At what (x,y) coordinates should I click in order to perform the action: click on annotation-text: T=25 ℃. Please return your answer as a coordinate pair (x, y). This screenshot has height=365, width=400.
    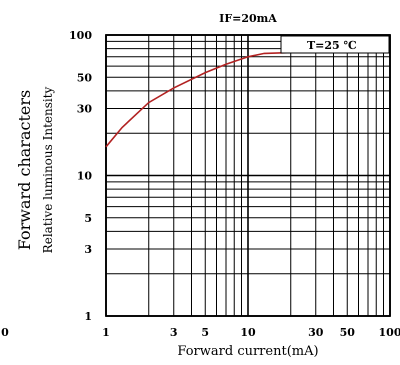
    Looking at the image, I should click on (332, 45).